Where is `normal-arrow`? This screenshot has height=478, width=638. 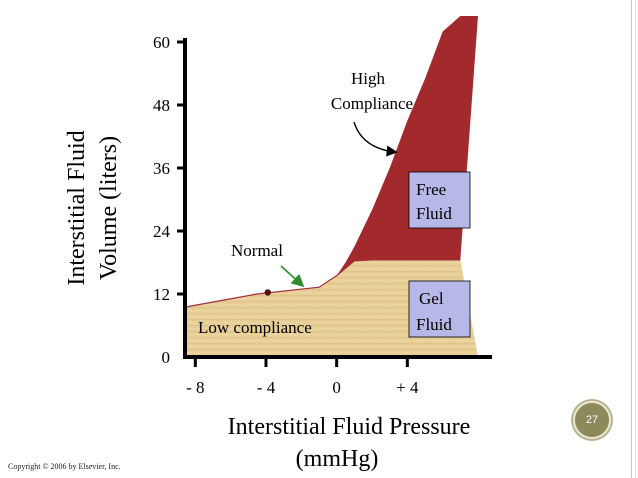 normal-arrow is located at coordinates (292, 276).